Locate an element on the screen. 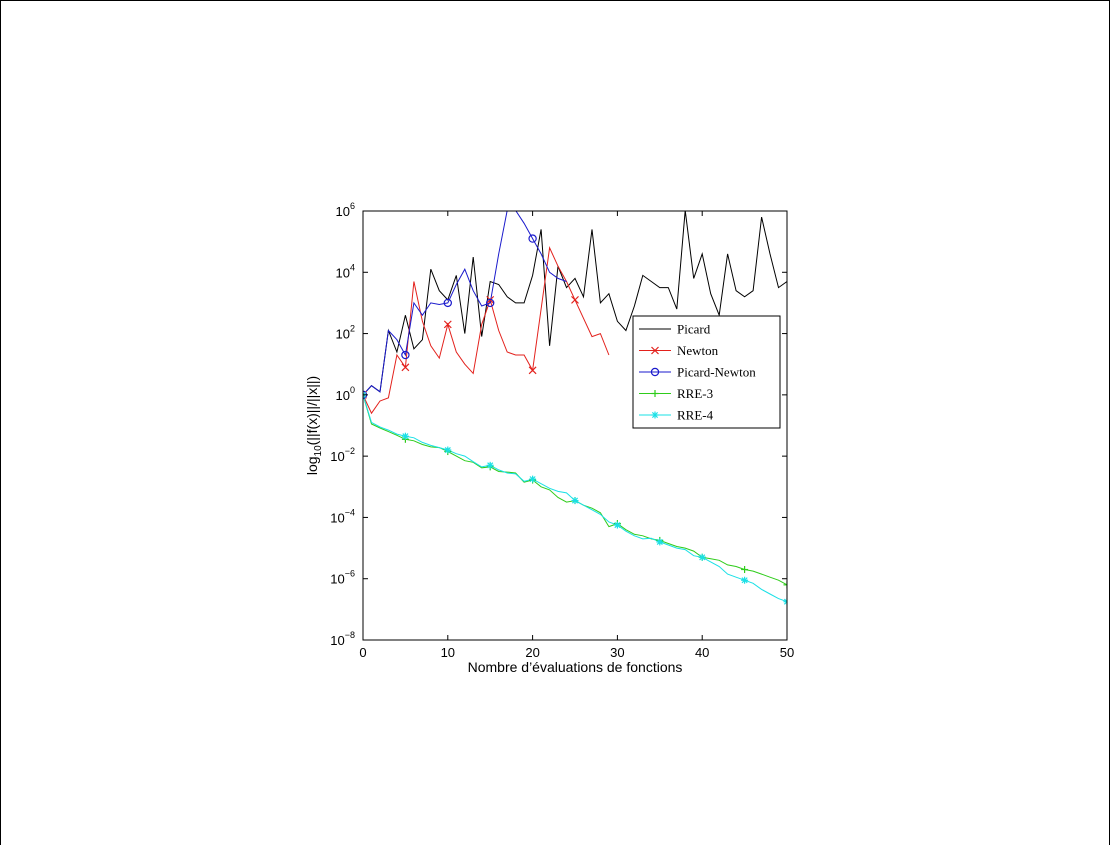 The image size is (1114, 849). x-axis-title: Nombre d’évaluations de fonctions is located at coordinates (575, 667).